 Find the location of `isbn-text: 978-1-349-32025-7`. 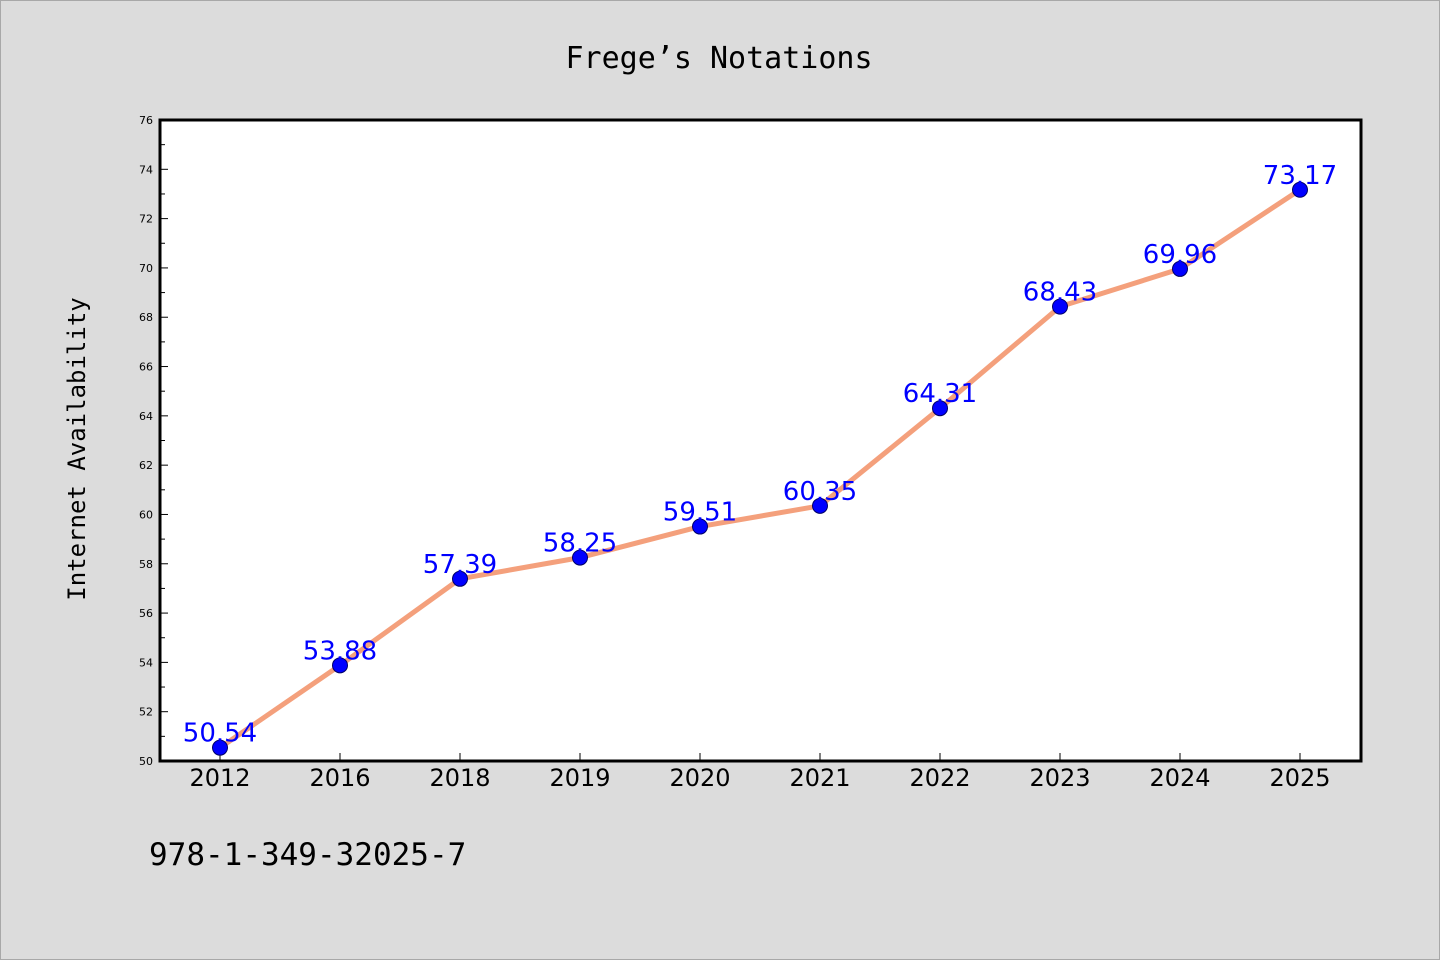

isbn-text: 978-1-349-32025-7 is located at coordinates (307, 855).